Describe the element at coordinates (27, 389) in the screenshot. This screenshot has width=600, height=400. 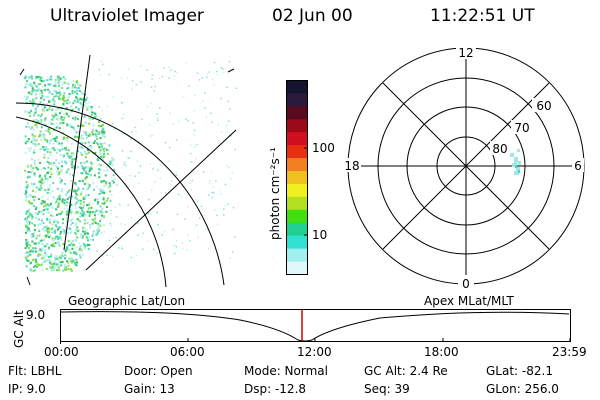
I see `ip-status: IP: 9.0` at that location.